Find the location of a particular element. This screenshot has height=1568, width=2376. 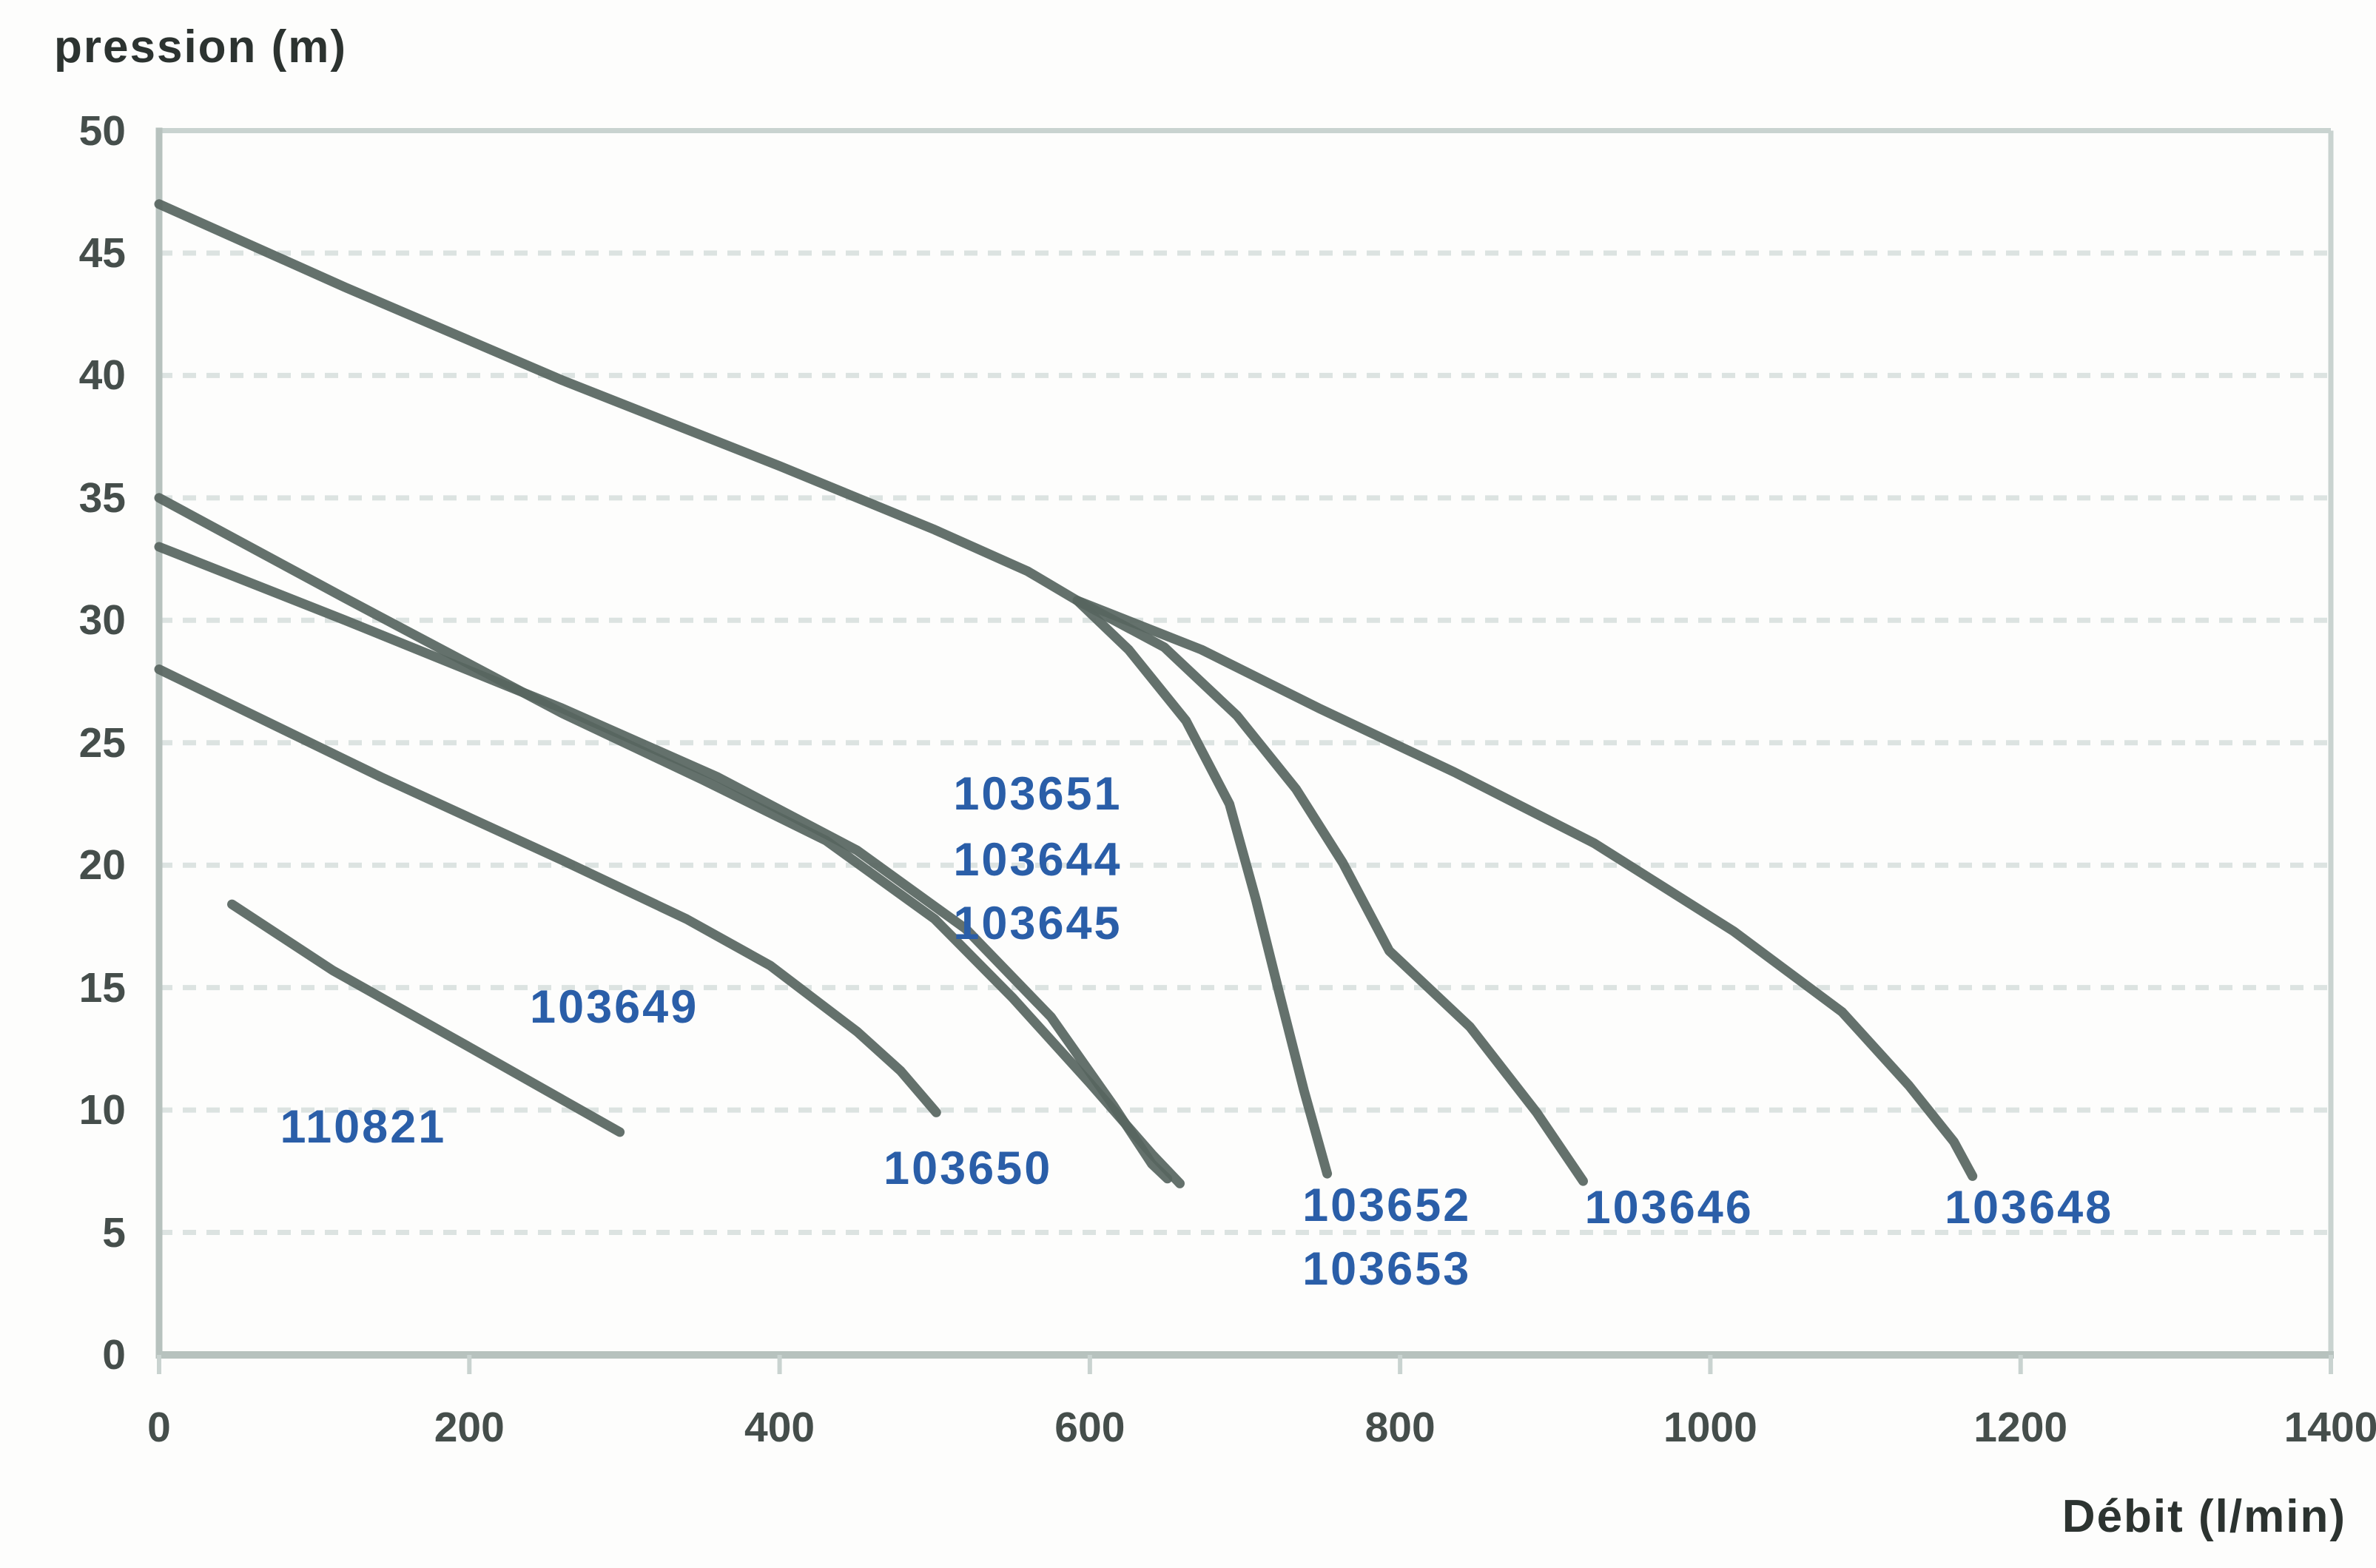

x-tick-label-1400: 1400 is located at coordinates (2330, 1427).